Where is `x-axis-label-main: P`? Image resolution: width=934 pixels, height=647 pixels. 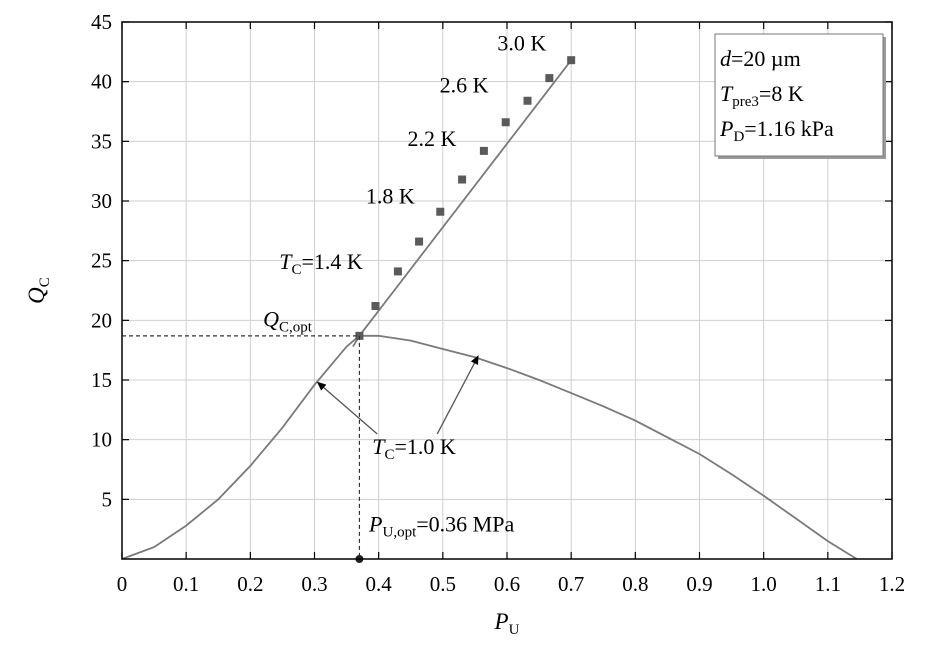 x-axis-label-main: P is located at coordinates (501, 621).